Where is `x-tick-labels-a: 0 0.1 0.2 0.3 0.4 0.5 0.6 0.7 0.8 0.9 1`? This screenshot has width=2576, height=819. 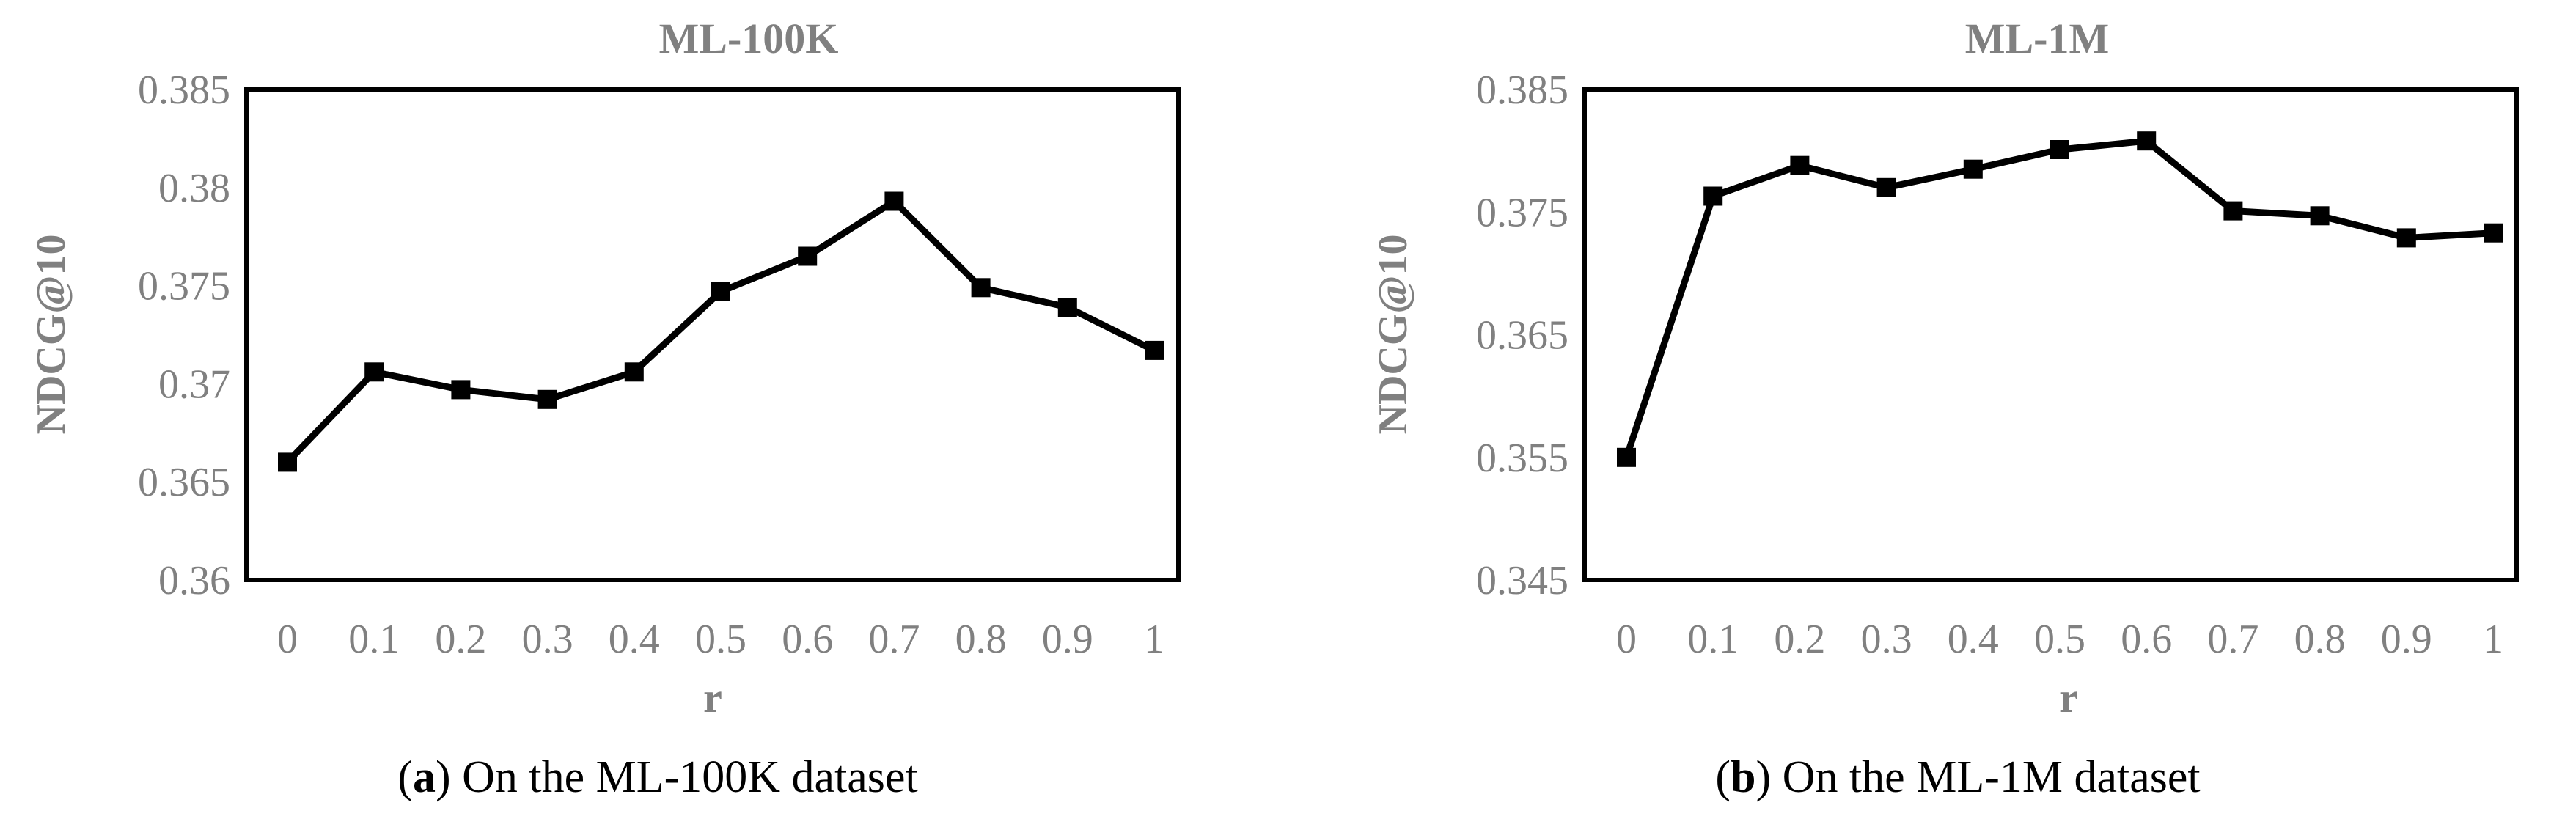 x-tick-labels-a: 0 0.1 0.2 0.3 0.4 0.5 0.6 0.7 0.8 0.9 1 is located at coordinates (721, 639).